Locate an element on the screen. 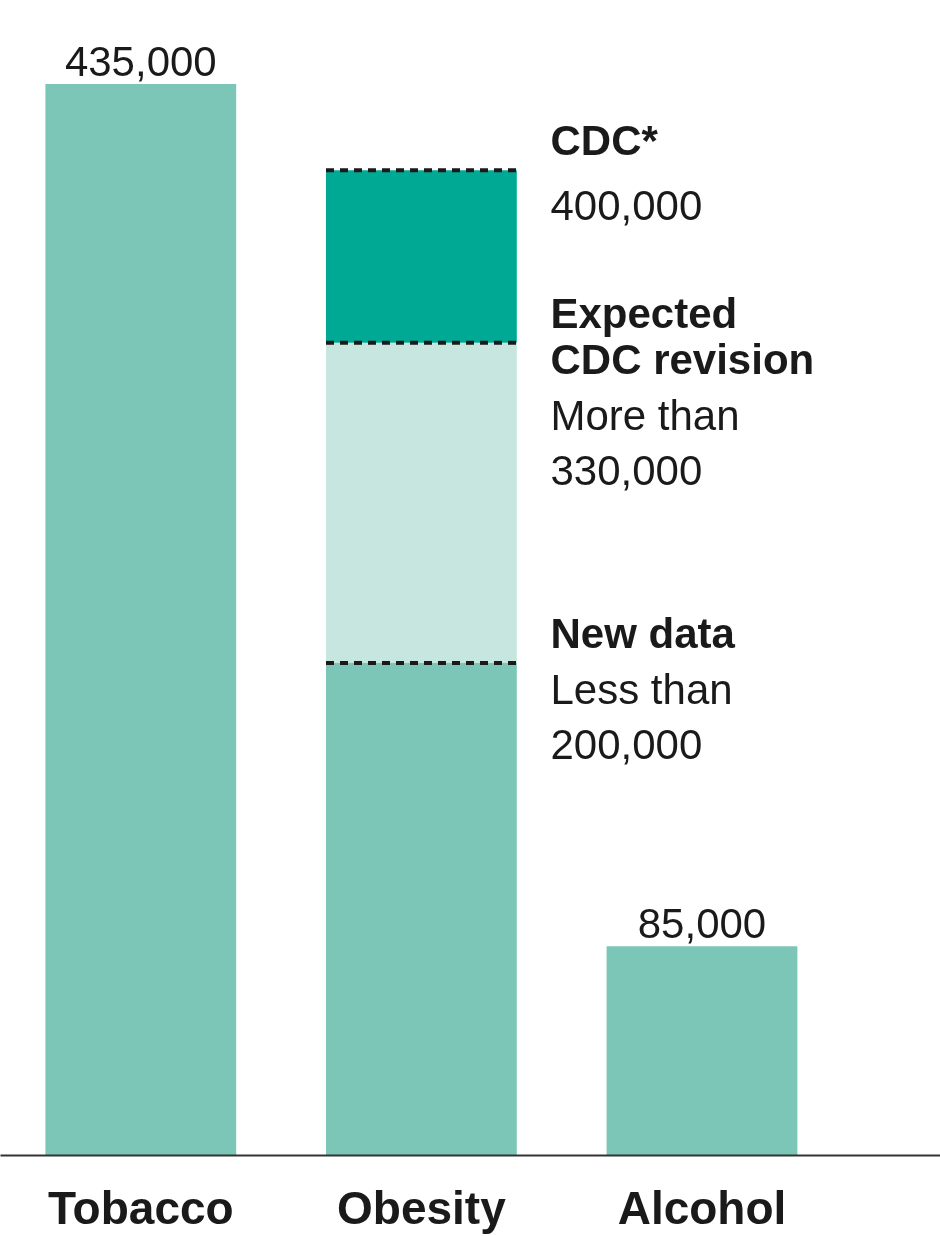 This screenshot has height=1236, width=940. ref-line-label: Expected CDC revision is located at coordinates (682, 336).